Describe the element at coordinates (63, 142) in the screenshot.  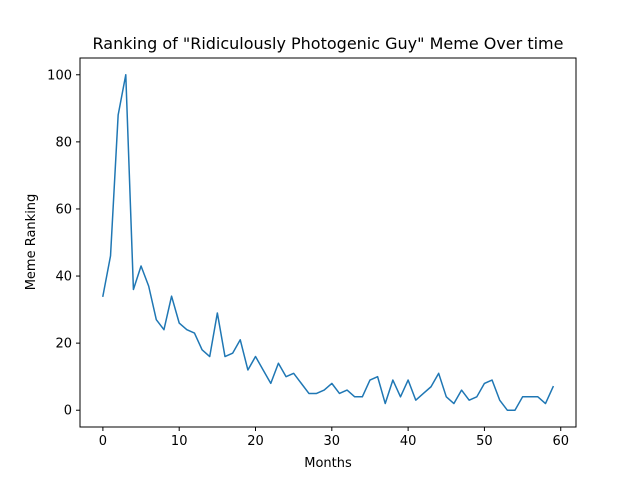
I see `y-tick-label: 80` at that location.